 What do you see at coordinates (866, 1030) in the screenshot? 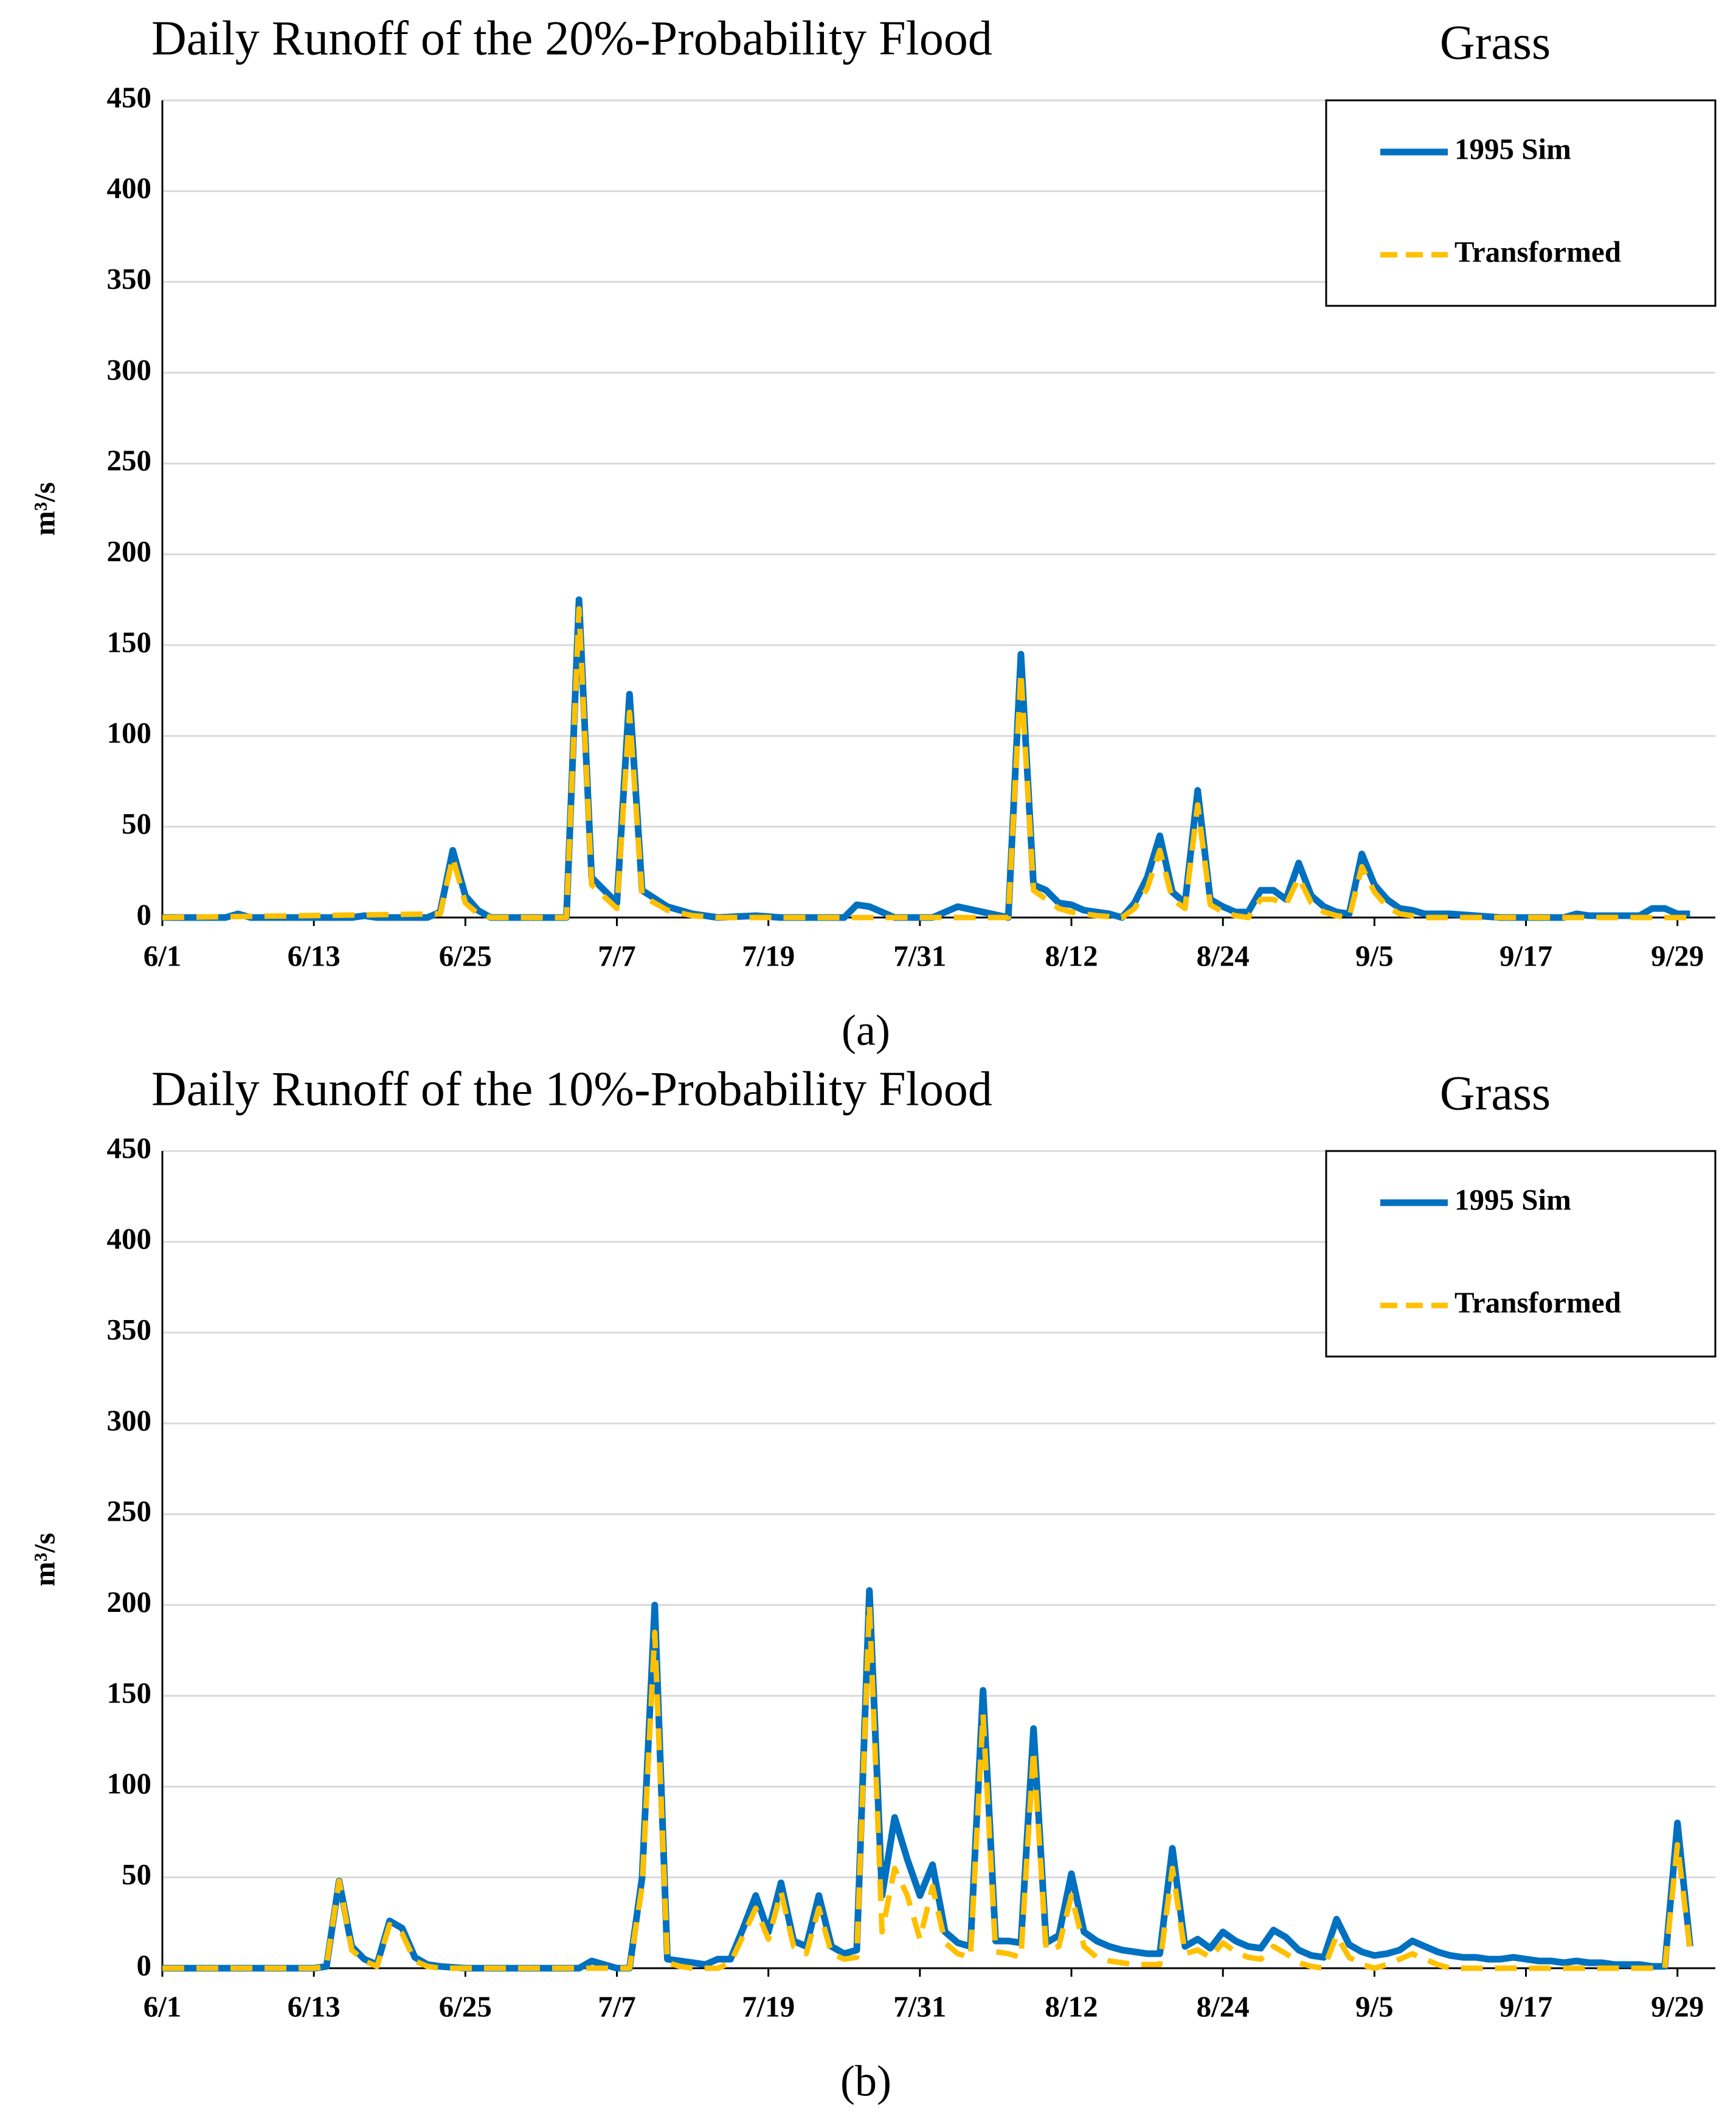
I see `caption: (a)` at bounding box center [866, 1030].